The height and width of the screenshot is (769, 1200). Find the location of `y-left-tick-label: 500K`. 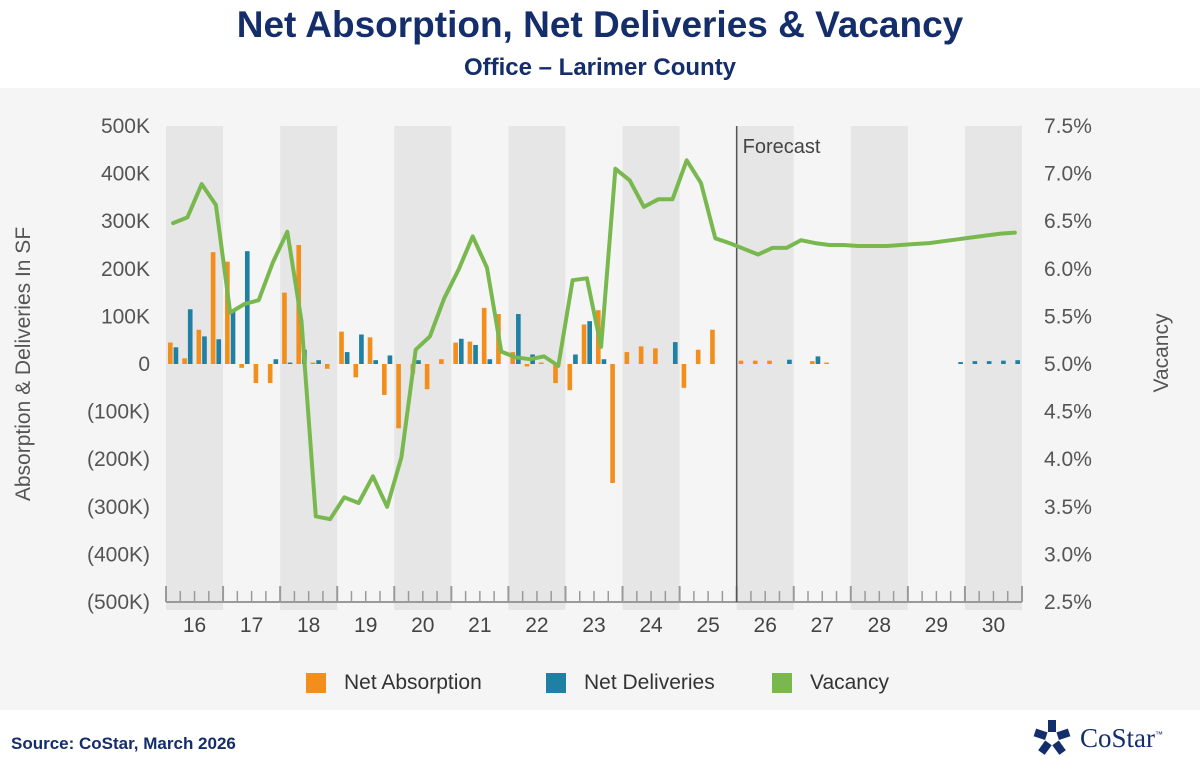

y-left-tick-label: 500K is located at coordinates (125, 126).